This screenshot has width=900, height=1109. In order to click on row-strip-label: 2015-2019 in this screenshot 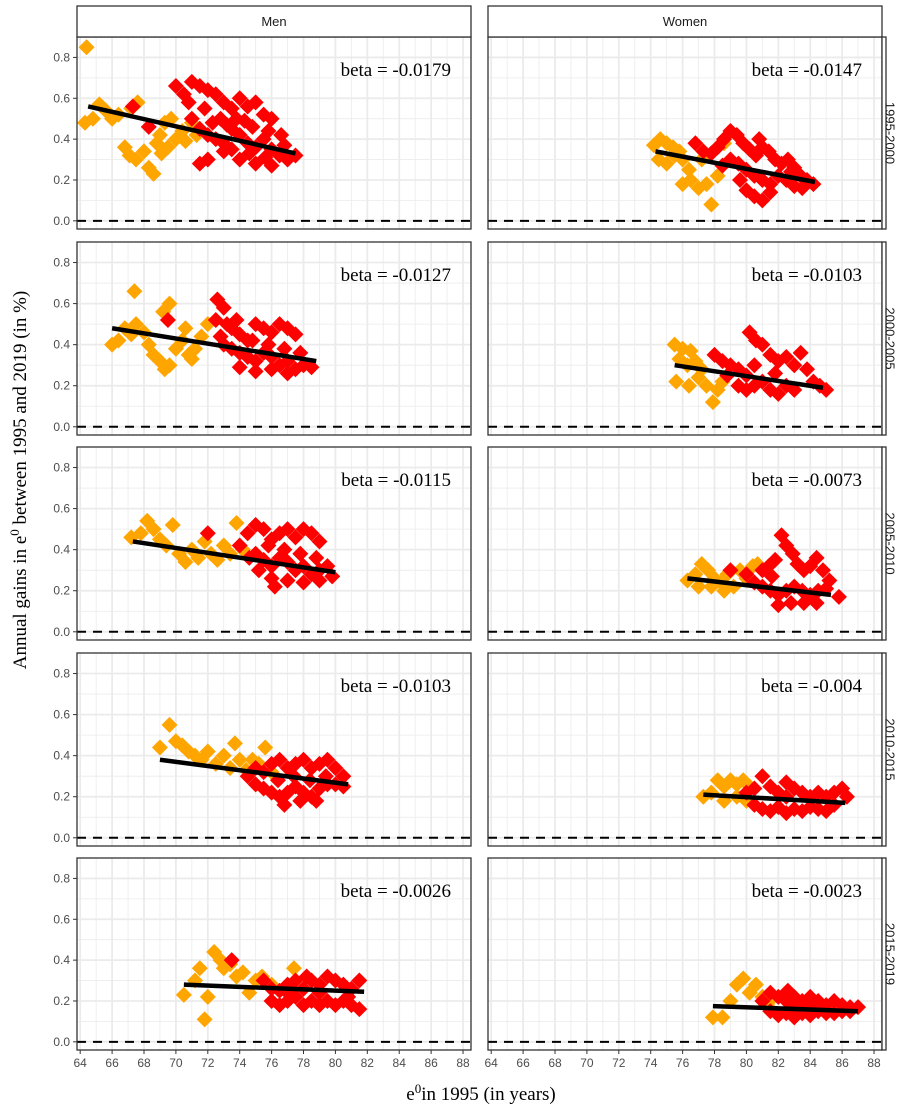, I will do `click(890, 954)`.